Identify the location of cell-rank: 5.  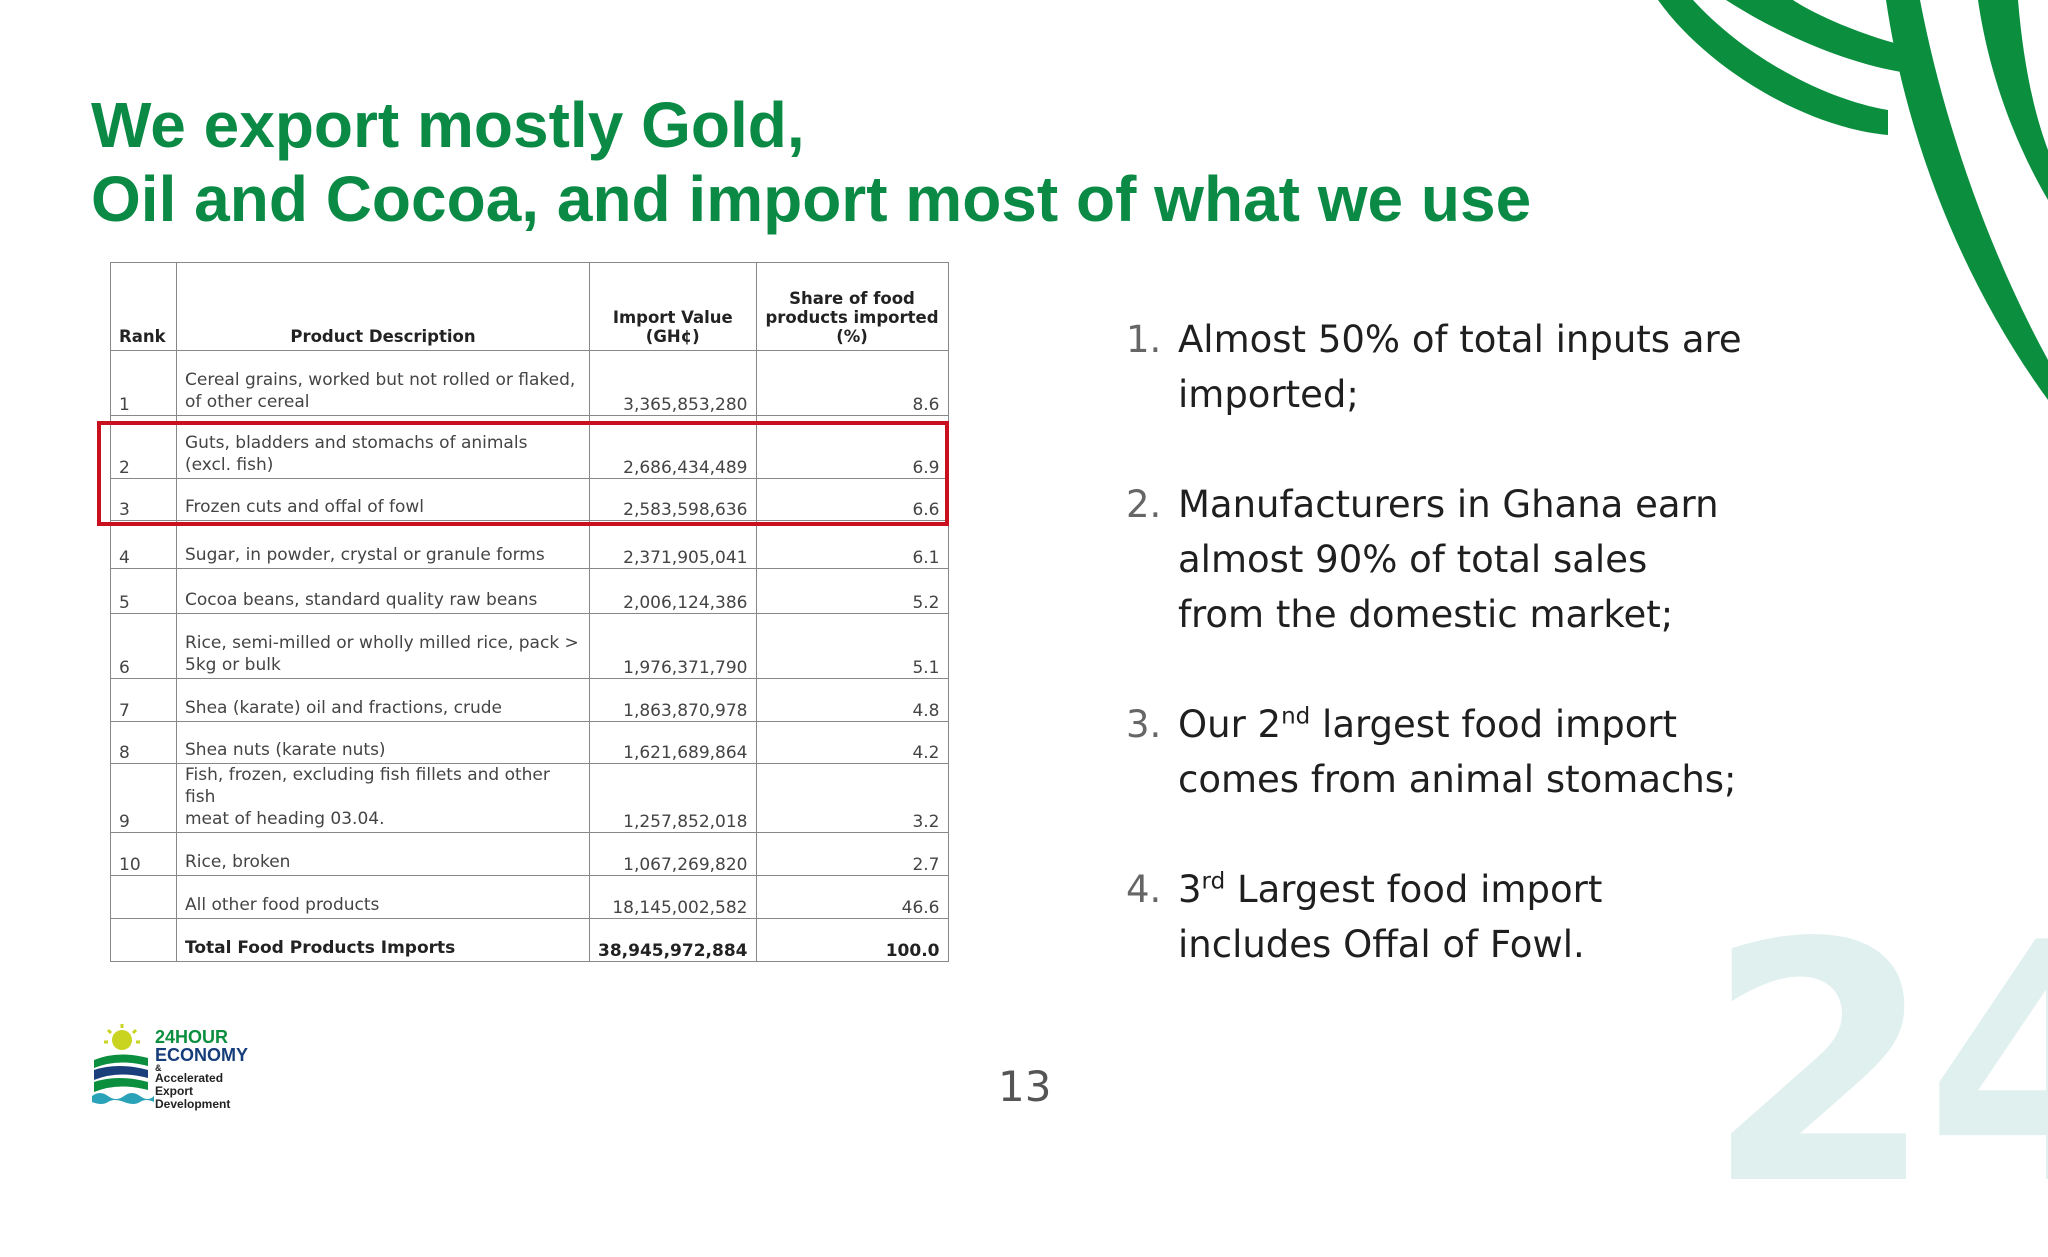
(143, 591).